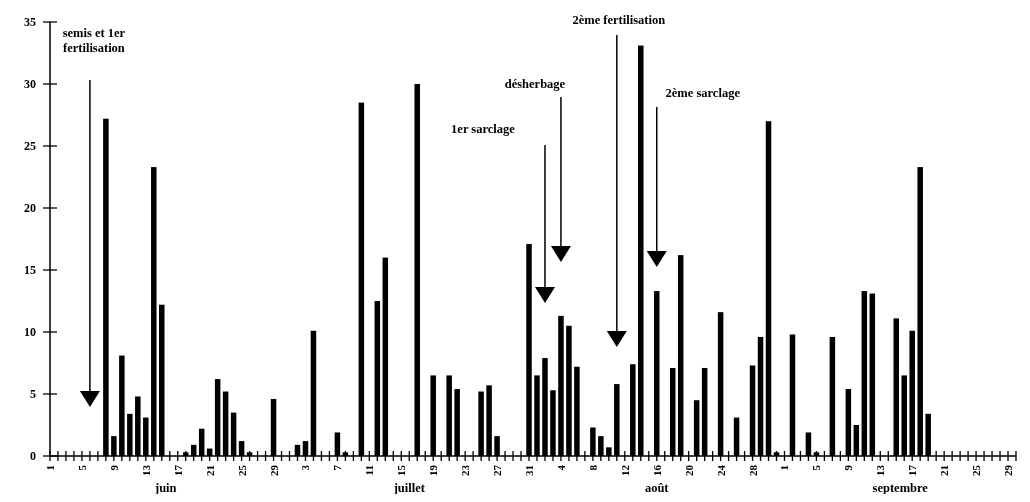  What do you see at coordinates (30, 332) in the screenshot?
I see `y-tick-label: 10` at bounding box center [30, 332].